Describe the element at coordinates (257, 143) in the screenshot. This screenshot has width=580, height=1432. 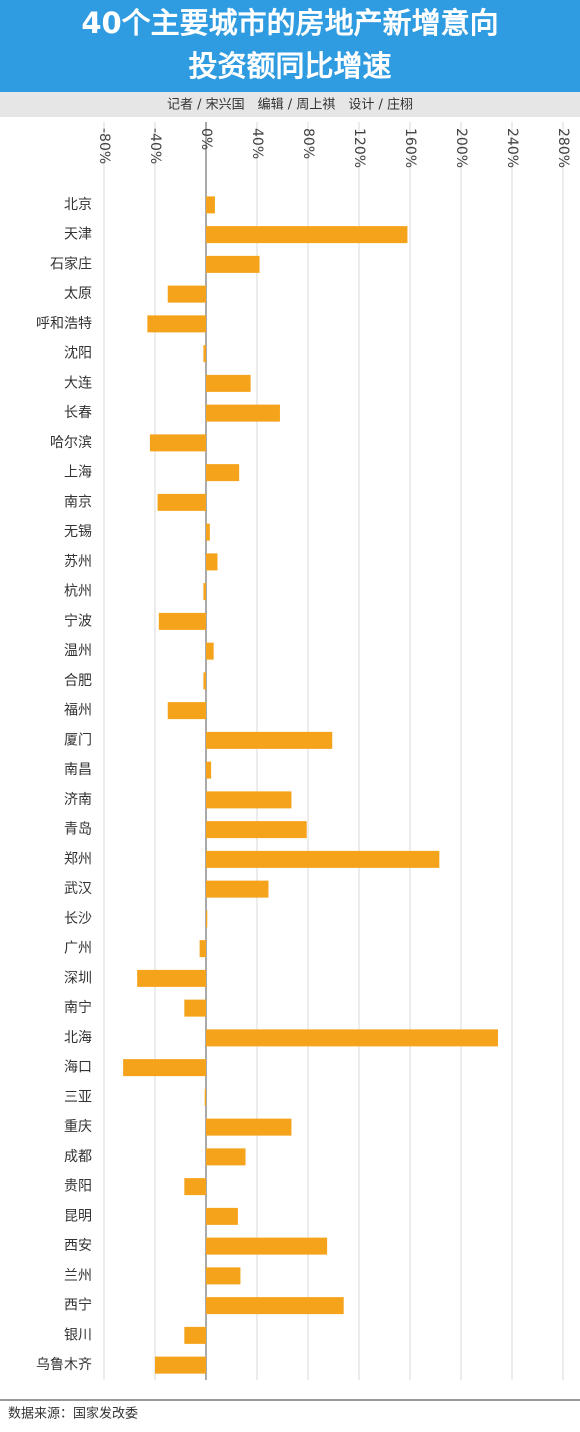
I see `x-tick-label: 40%` at that location.